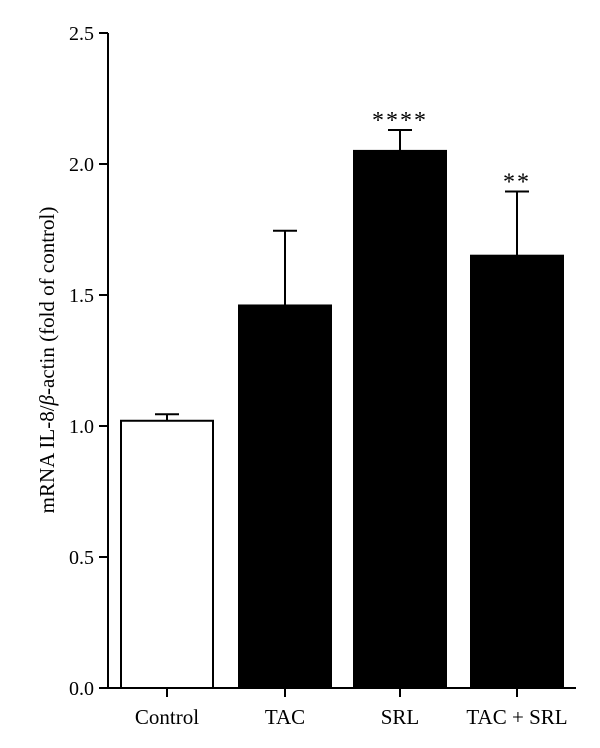 This screenshot has width=600, height=748. What do you see at coordinates (400, 121) in the screenshot?
I see `significance-label: ****` at bounding box center [400, 121].